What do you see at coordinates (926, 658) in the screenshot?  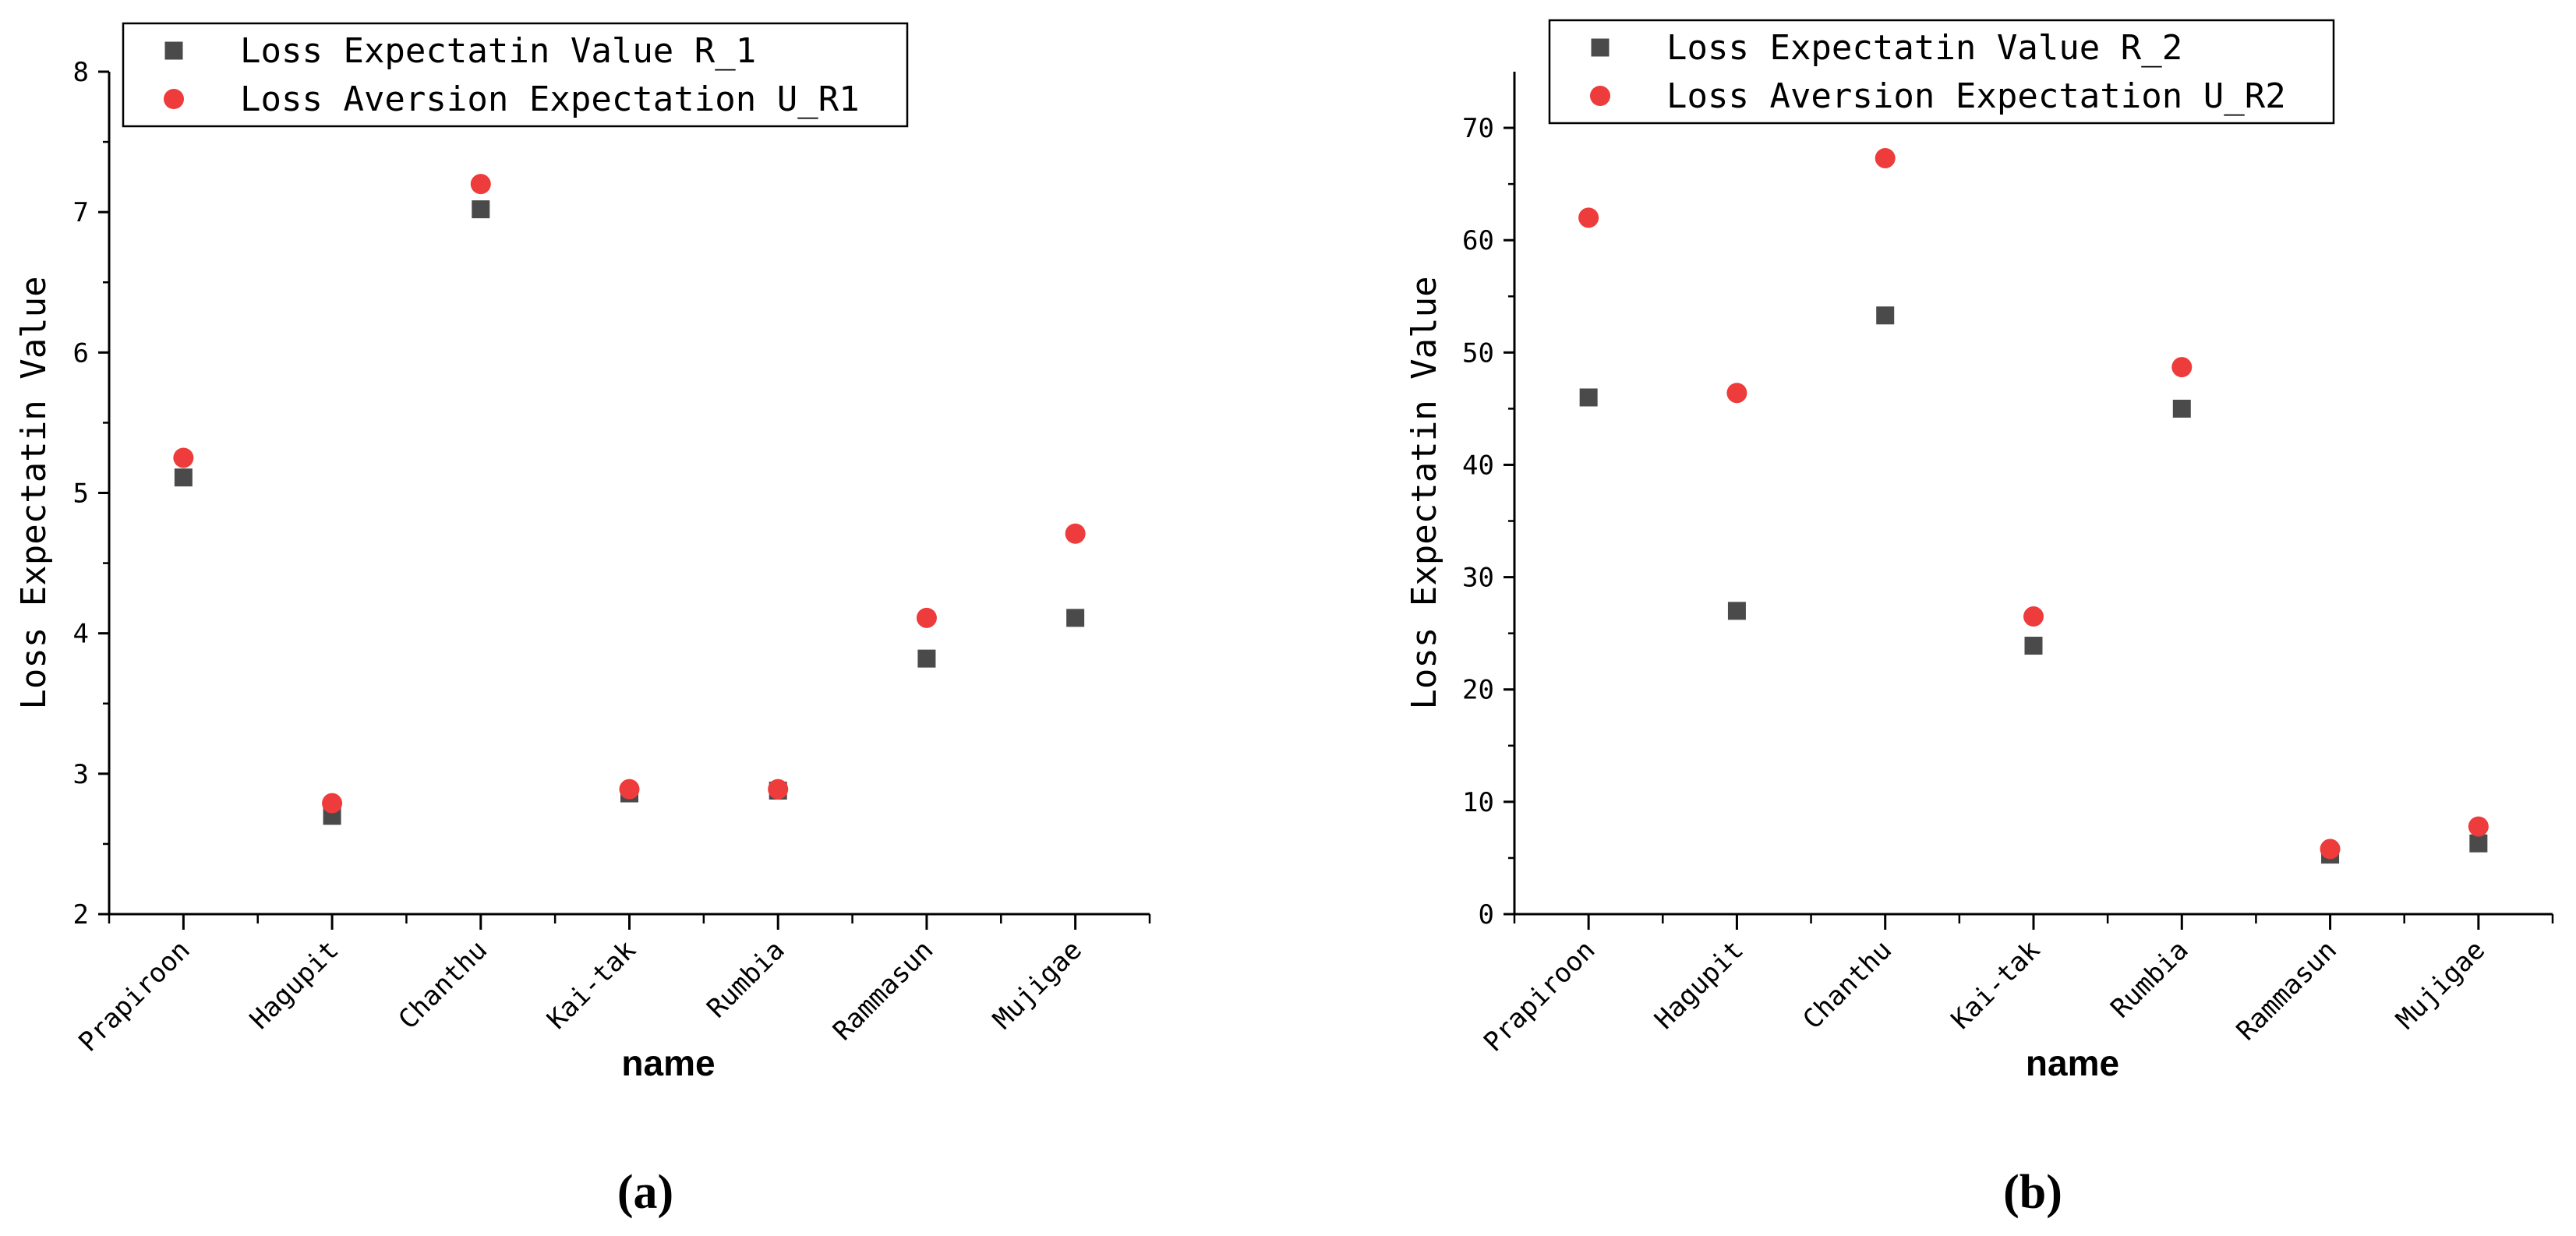 I see `square-point-rammasun` at bounding box center [926, 658].